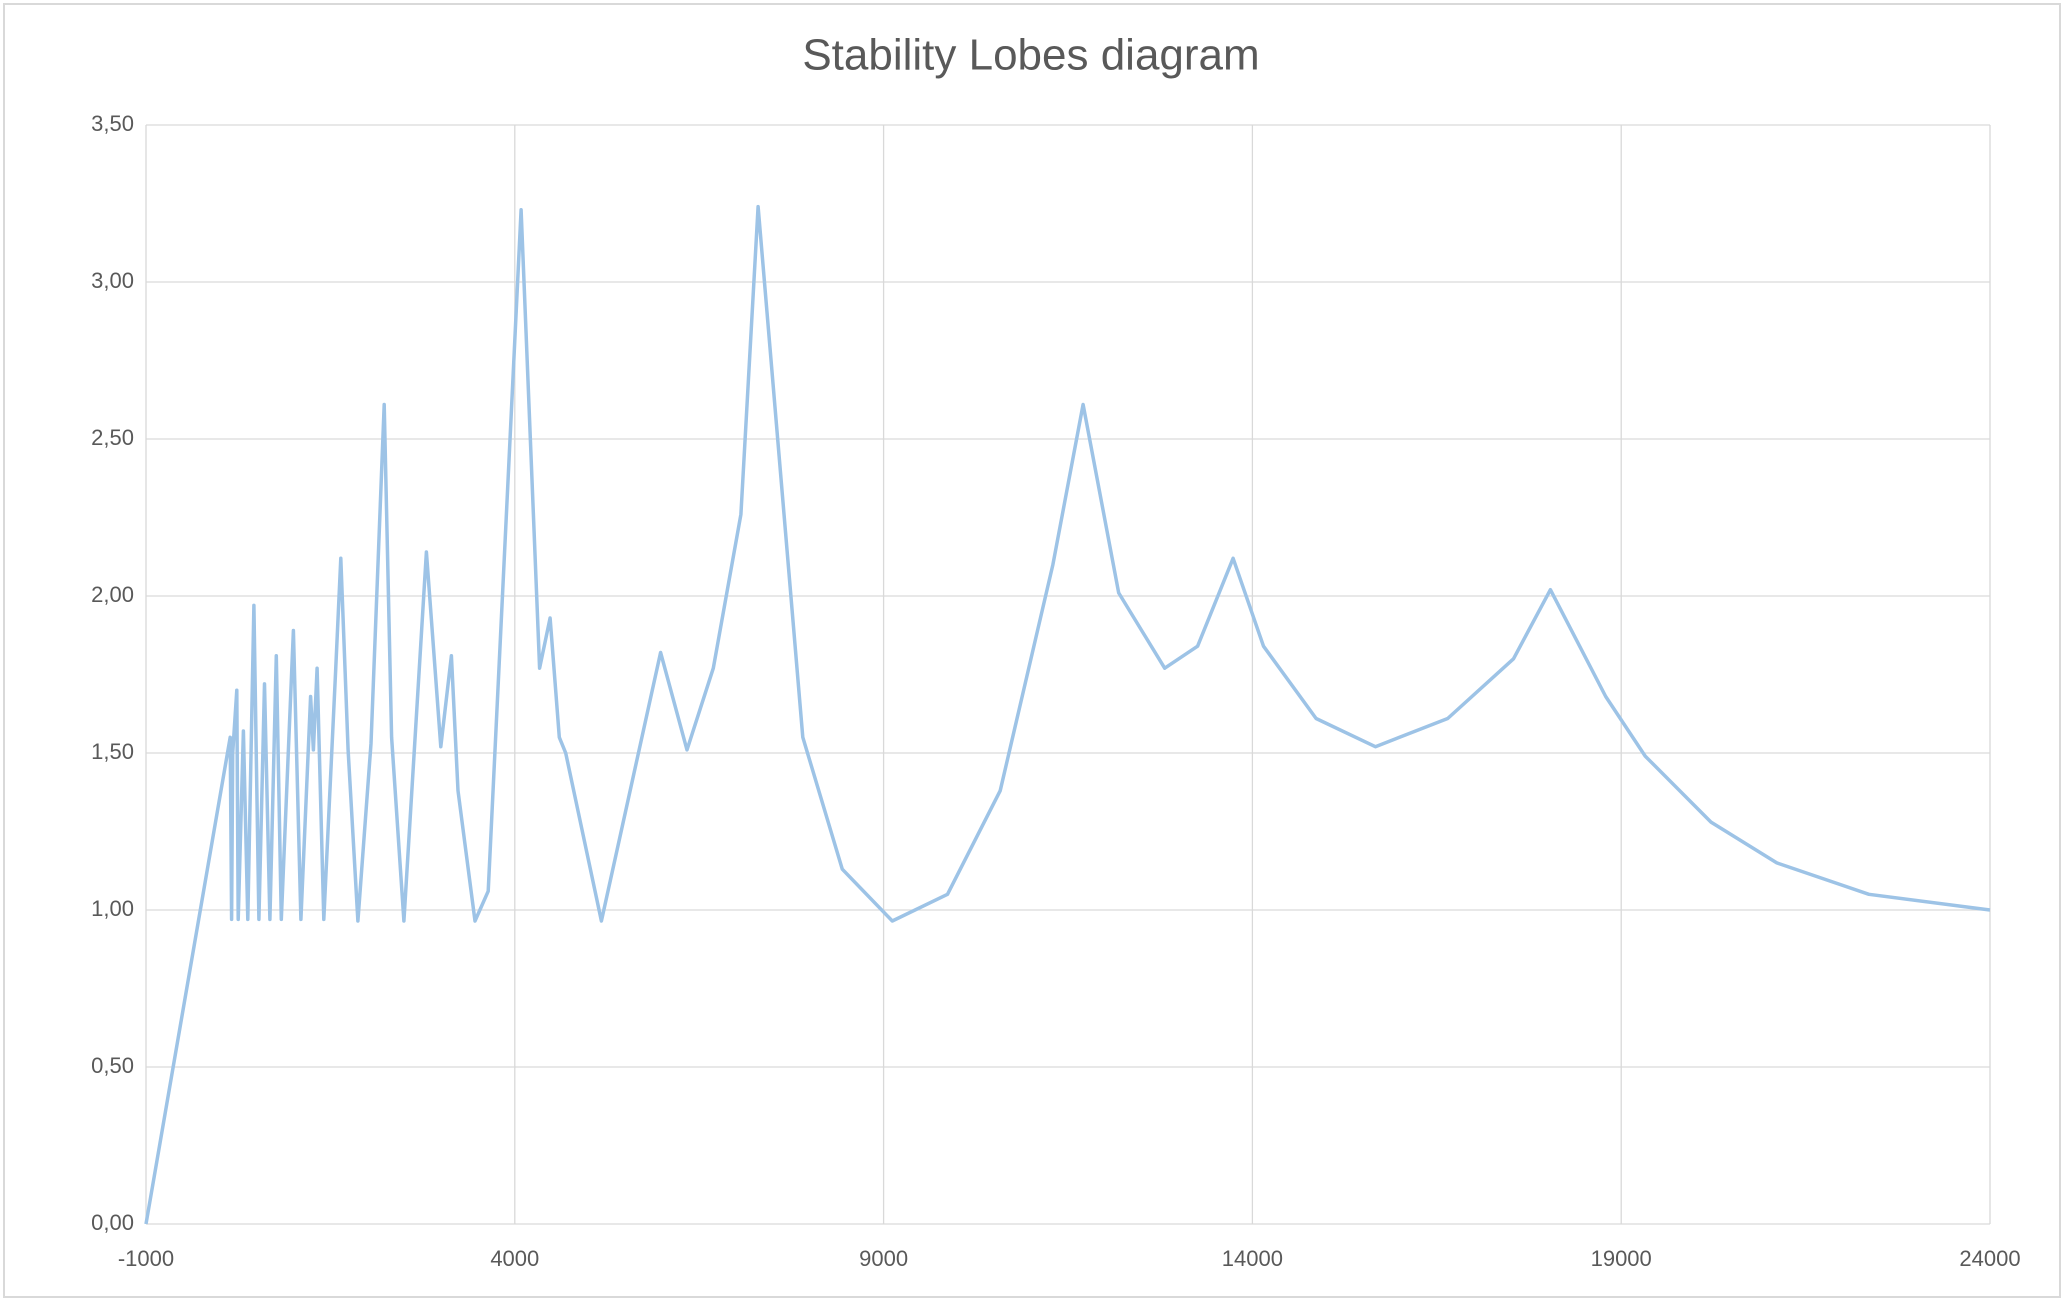  What do you see at coordinates (1252, 1258) in the screenshot?
I see `x-tick-label: 14000` at bounding box center [1252, 1258].